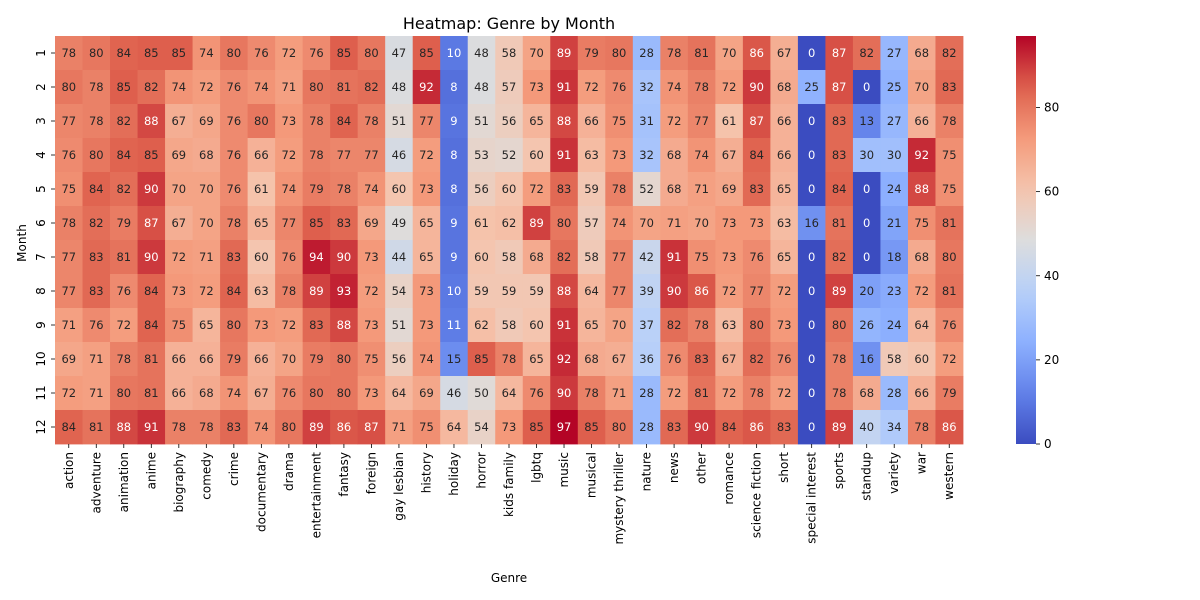 The image size is (1200, 600). What do you see at coordinates (289, 87) in the screenshot?
I see `cell-value-label: 71` at bounding box center [289, 87].